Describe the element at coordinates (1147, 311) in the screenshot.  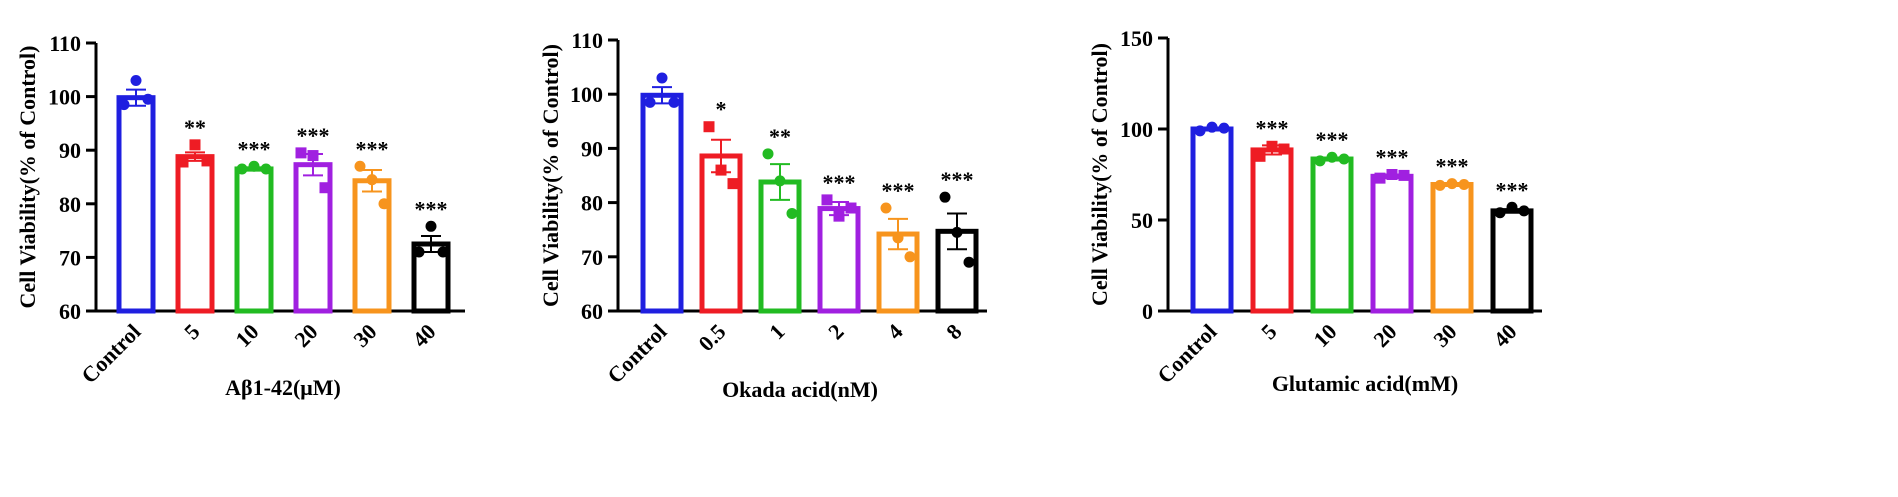
I see `y-tick-label: 0` at that location.